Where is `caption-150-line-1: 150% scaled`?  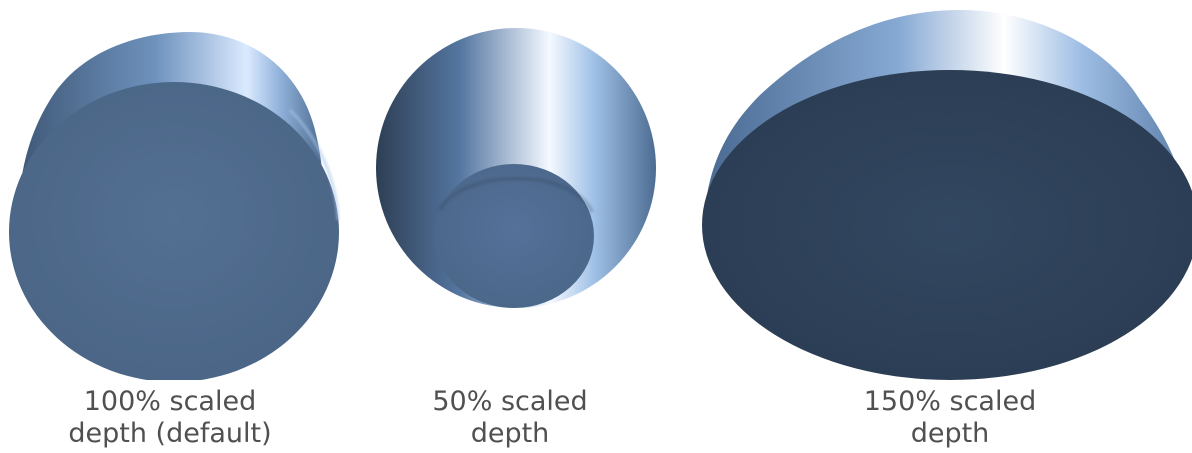 caption-150-line-1: 150% scaled is located at coordinates (950, 401).